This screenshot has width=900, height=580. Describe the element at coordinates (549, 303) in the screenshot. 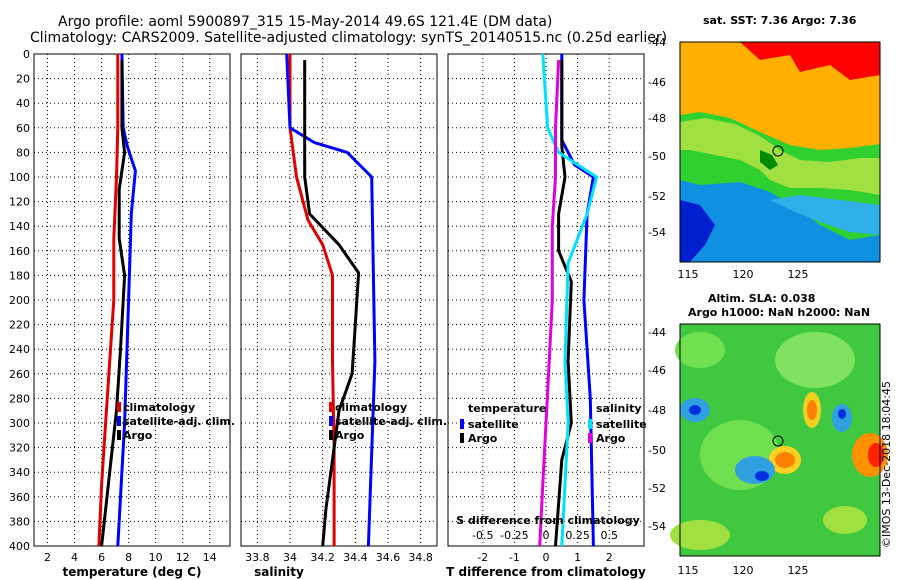

I see `series-line-s-argo` at that location.